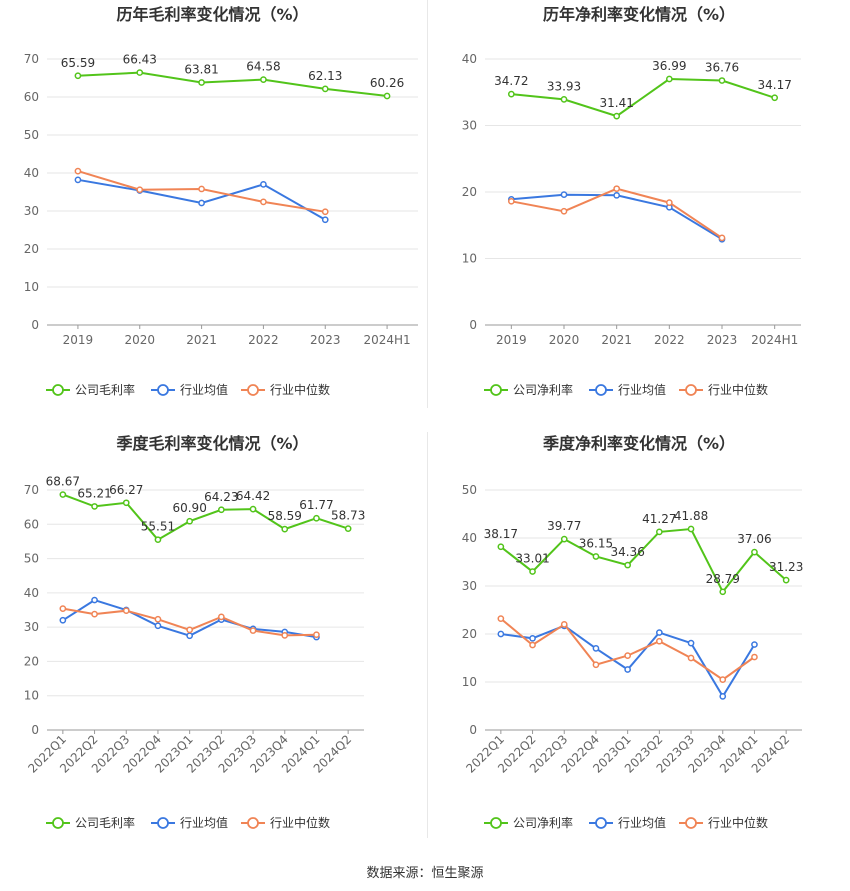 The width and height of the screenshot is (850, 891). What do you see at coordinates (63, 482) in the screenshot?
I see `data-label: 68.67` at bounding box center [63, 482].